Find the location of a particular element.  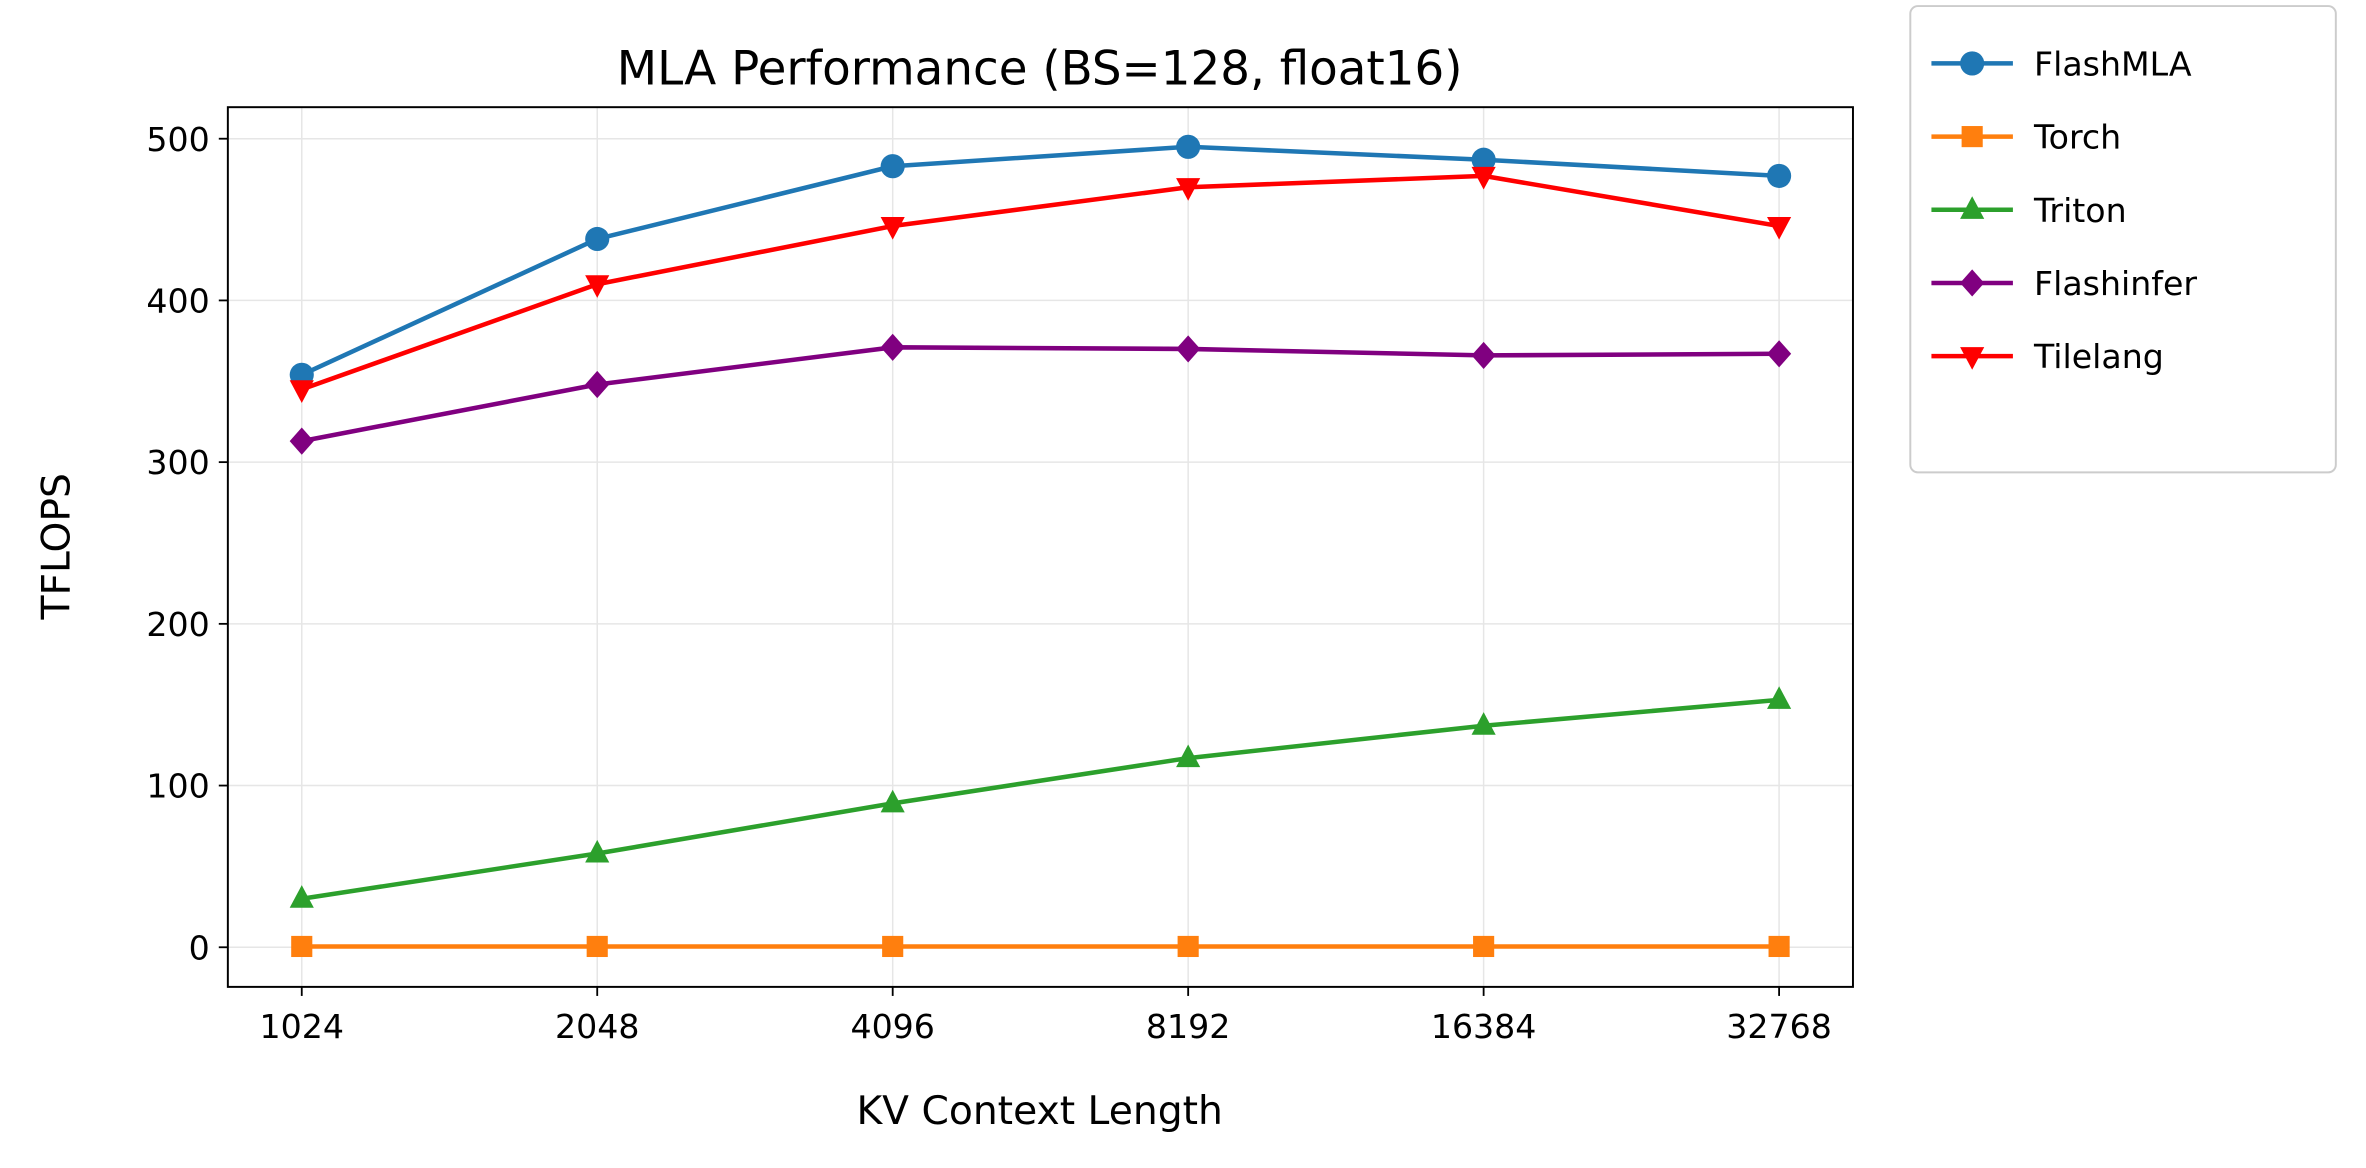

y-tick-label: 300 is located at coordinates (177, 462).